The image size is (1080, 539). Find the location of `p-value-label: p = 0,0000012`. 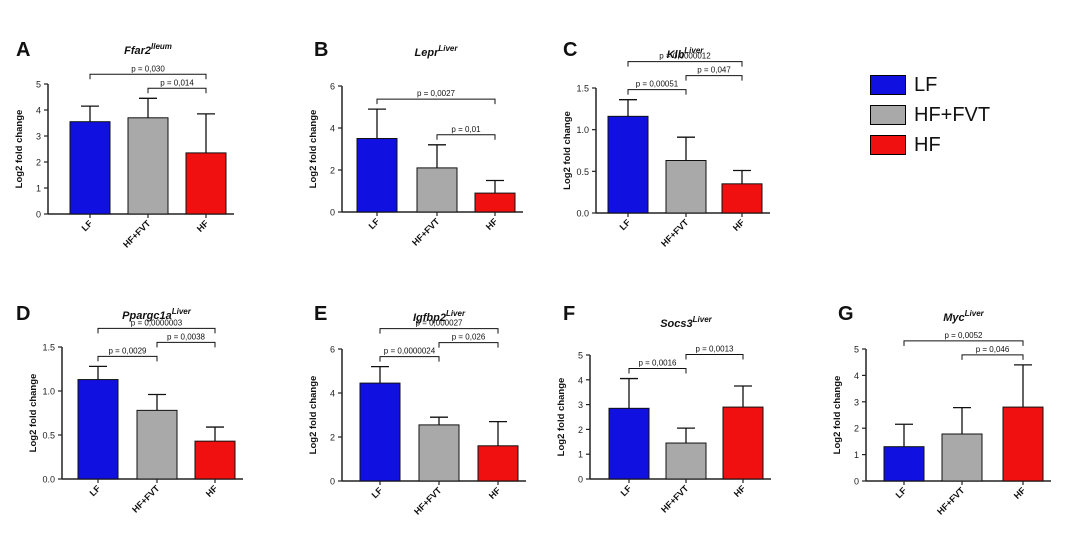

p-value-label: p = 0,0000012 is located at coordinates (685, 56).